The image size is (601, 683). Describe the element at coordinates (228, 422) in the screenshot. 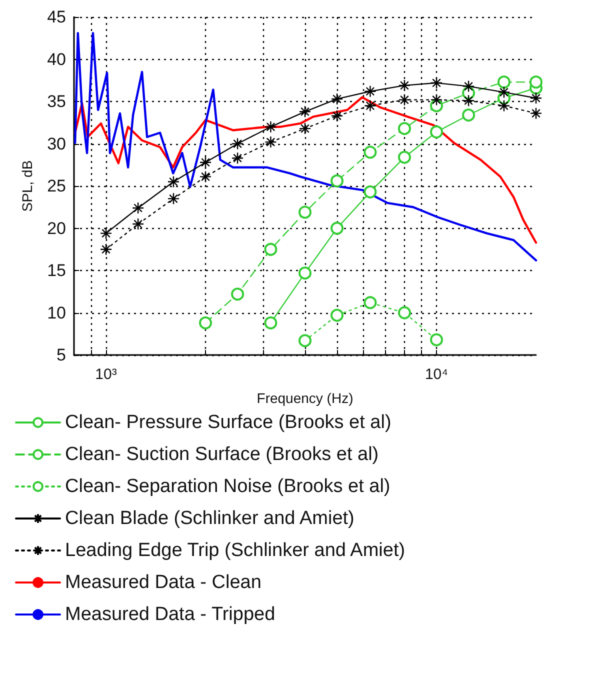

I see `legend-label: Clean- Pressure Surface (Brooks et al)` at that location.